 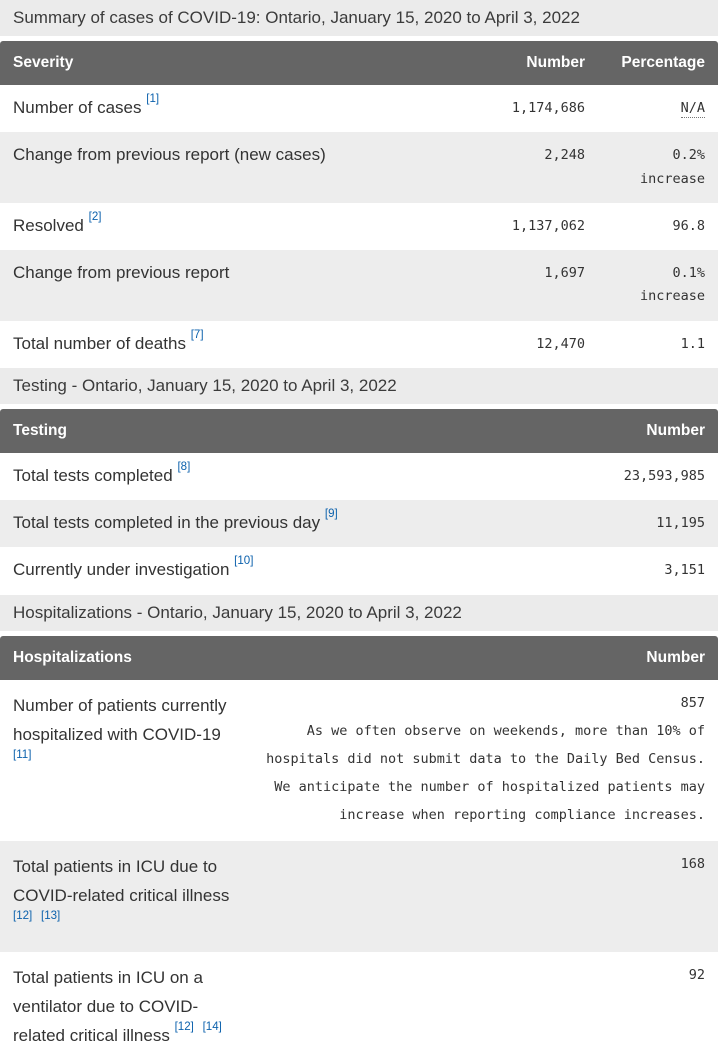 What do you see at coordinates (564, 155) in the screenshot?
I see `number-cell: 2,248` at bounding box center [564, 155].